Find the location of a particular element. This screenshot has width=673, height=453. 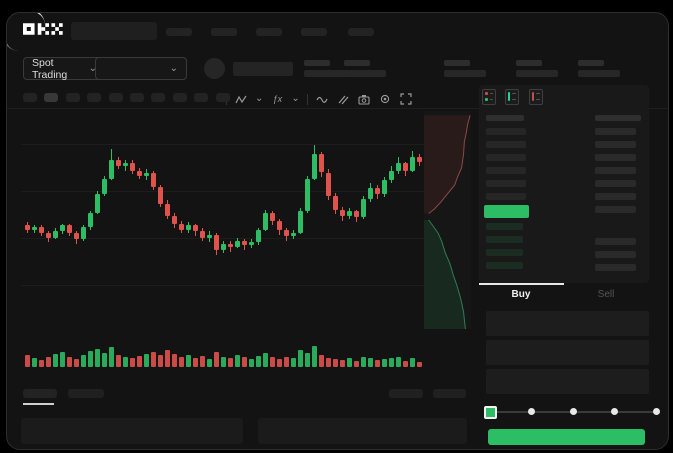

market-type-dropdown: Spot Trading ⌄ is located at coordinates (64, 68).